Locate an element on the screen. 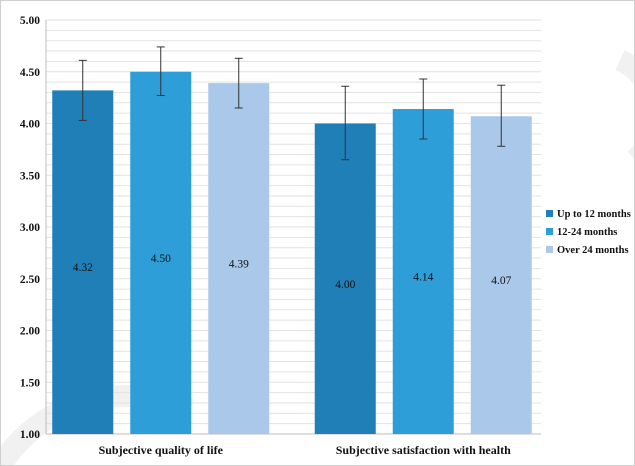  y-tick-label: 5.00 is located at coordinates (30, 21).